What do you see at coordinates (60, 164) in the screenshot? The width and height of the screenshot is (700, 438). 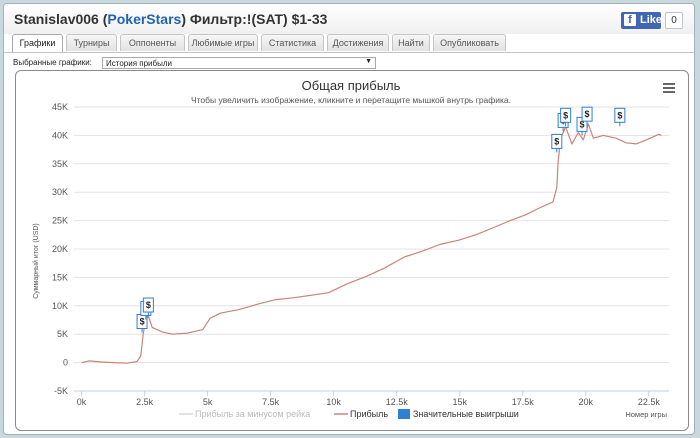 I see `y-tick-label: 35K` at bounding box center [60, 164].